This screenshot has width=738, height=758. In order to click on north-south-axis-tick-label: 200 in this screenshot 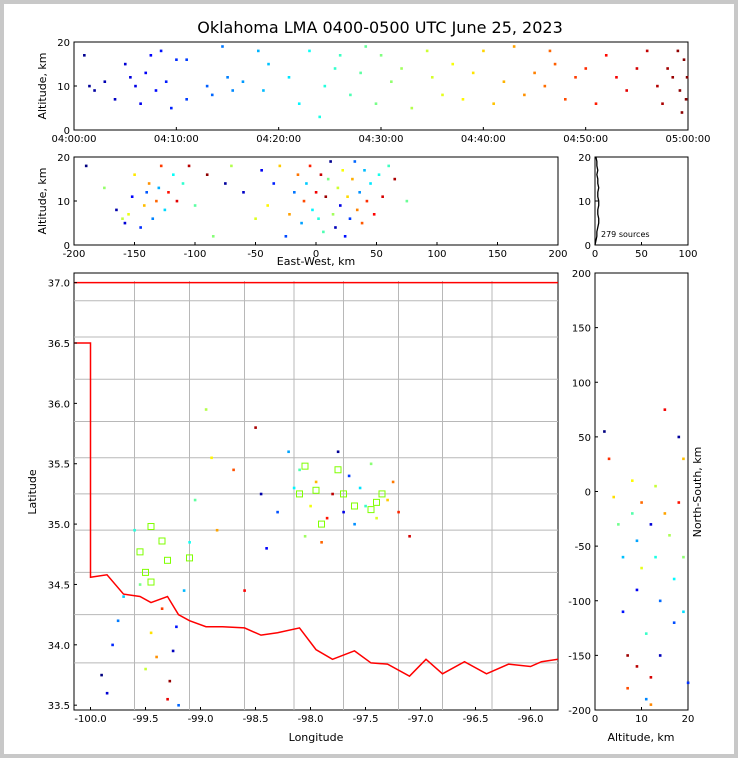, I will do `click(581, 274)`.